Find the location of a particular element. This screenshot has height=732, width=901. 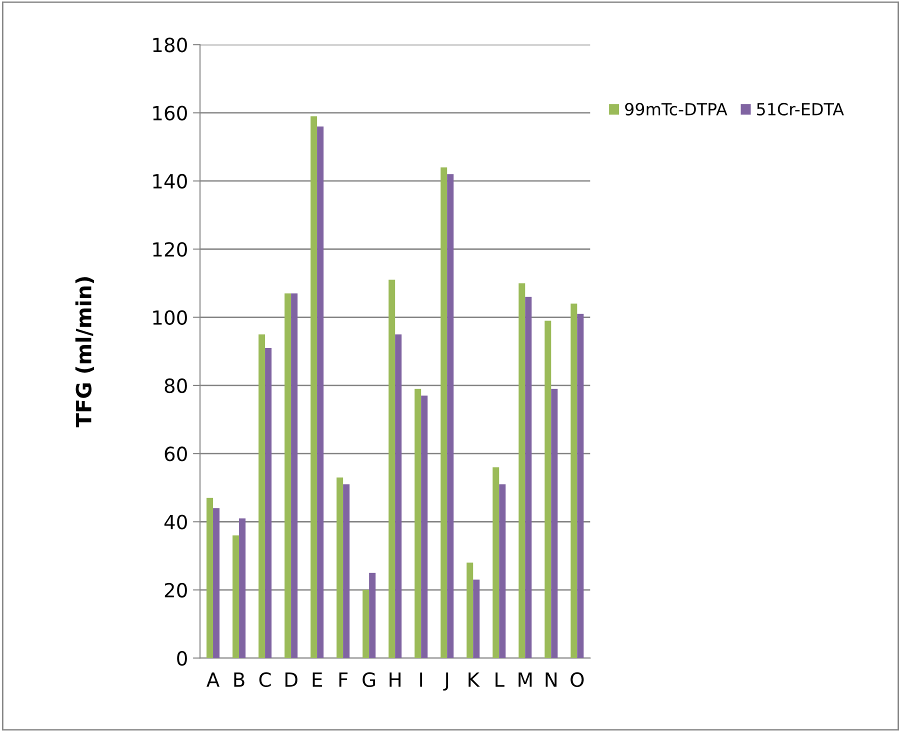

y-tick-label: 120 is located at coordinates (170, 249).